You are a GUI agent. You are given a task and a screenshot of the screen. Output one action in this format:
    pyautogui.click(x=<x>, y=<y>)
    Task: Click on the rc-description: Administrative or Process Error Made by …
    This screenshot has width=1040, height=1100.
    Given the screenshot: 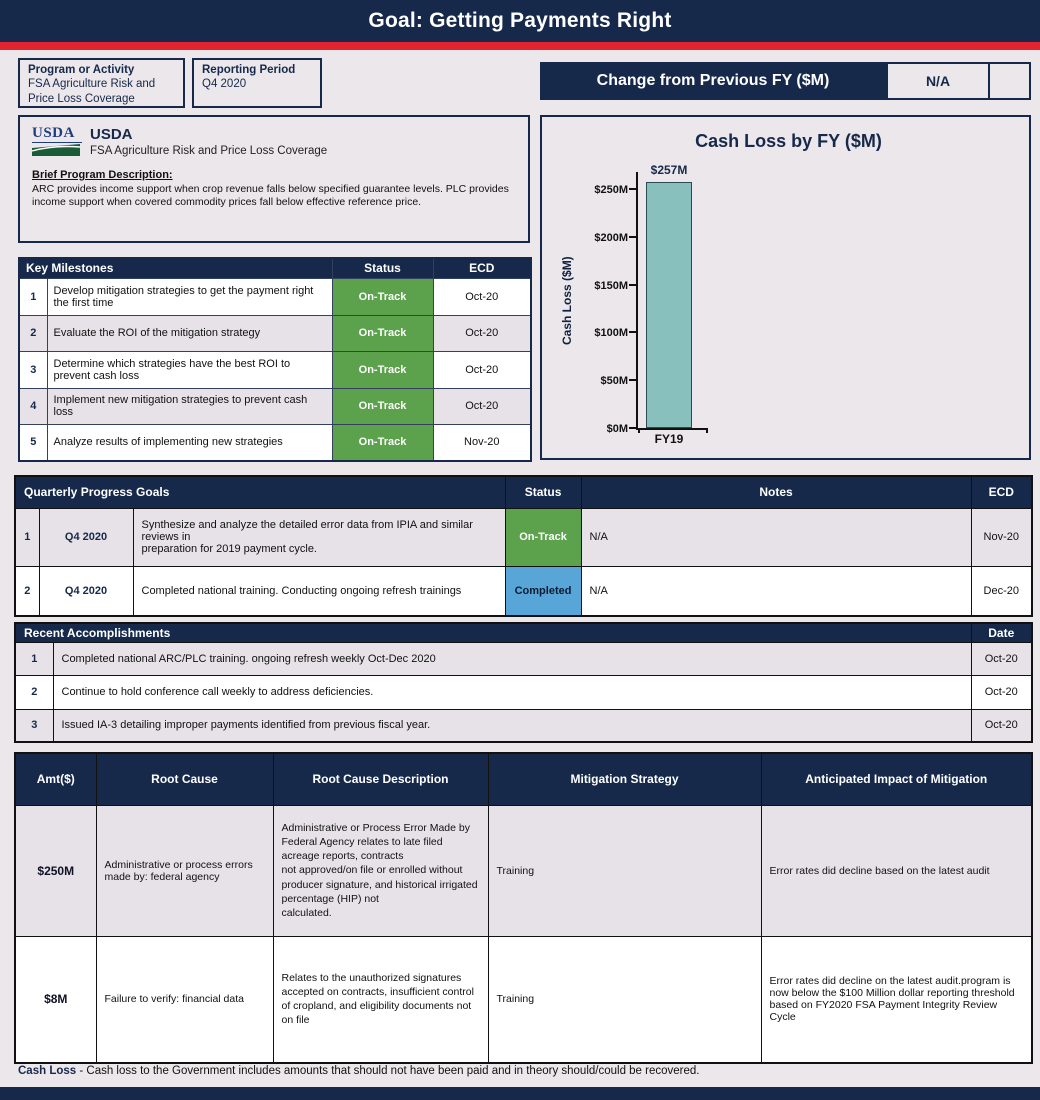 What is the action you would take?
    pyautogui.click(x=380, y=870)
    